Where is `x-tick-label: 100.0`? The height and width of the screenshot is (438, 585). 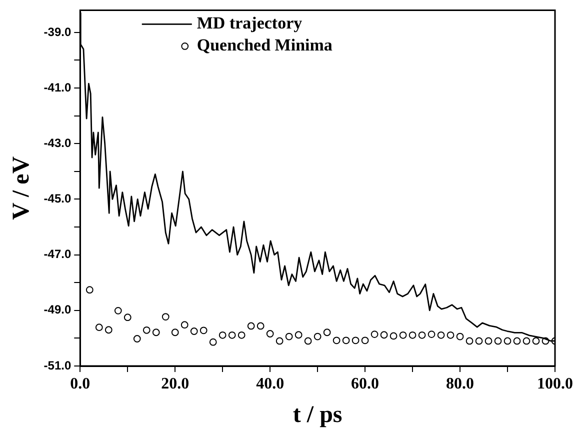 x-tick-label: 100.0 is located at coordinates (555, 384).